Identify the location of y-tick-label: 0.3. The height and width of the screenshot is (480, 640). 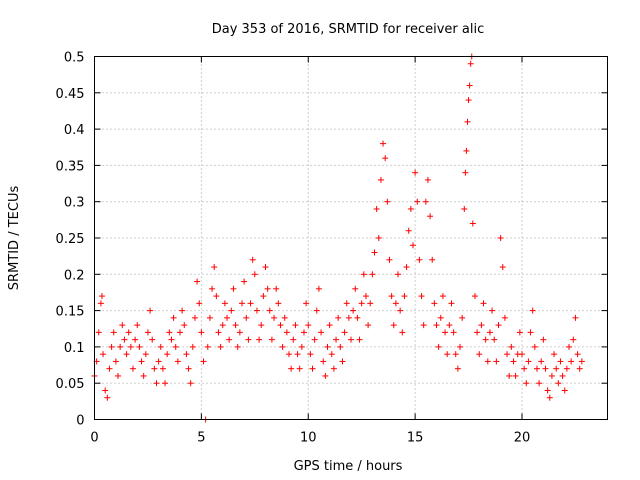
(74, 203).